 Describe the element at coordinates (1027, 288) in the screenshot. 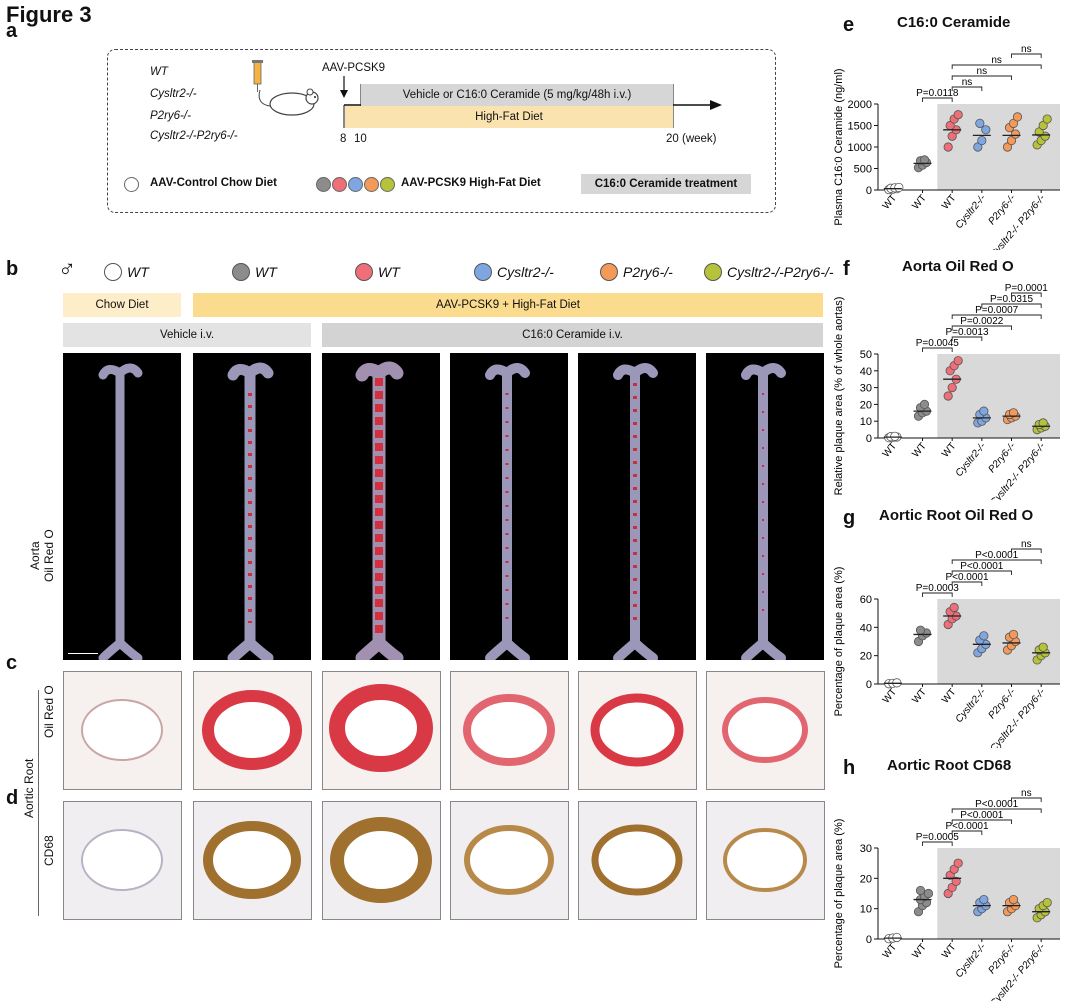

I see `significance-label: P=0.0001` at that location.